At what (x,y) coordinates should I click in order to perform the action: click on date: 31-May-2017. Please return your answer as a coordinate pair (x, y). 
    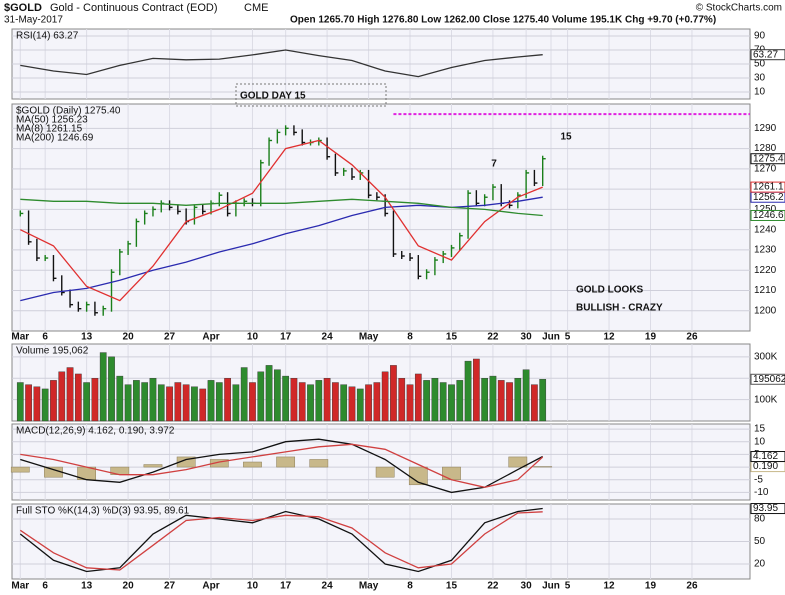
    Looking at the image, I should click on (33, 20).